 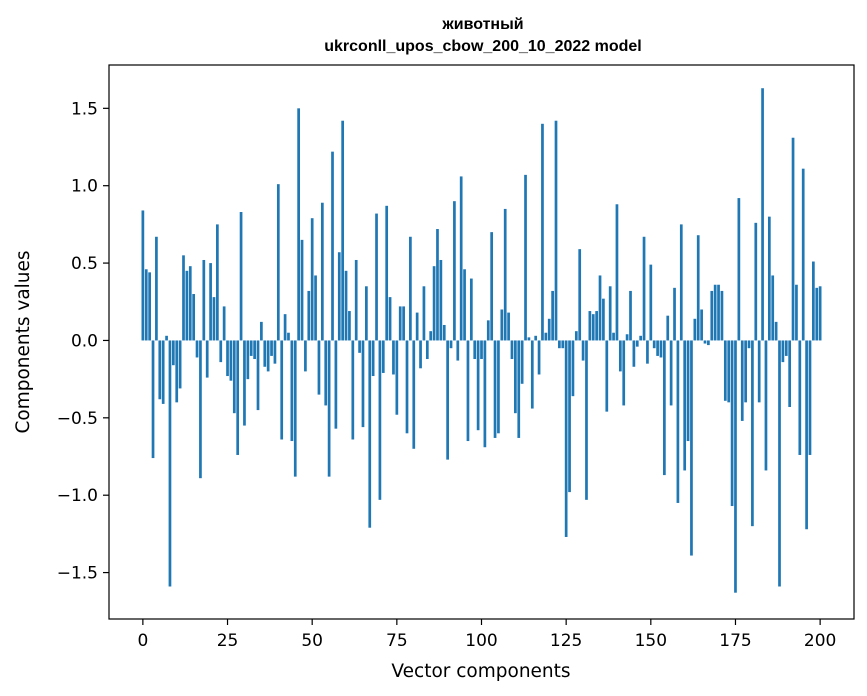 I want to click on y-tick-label: 0.5, so click(x=84, y=264).